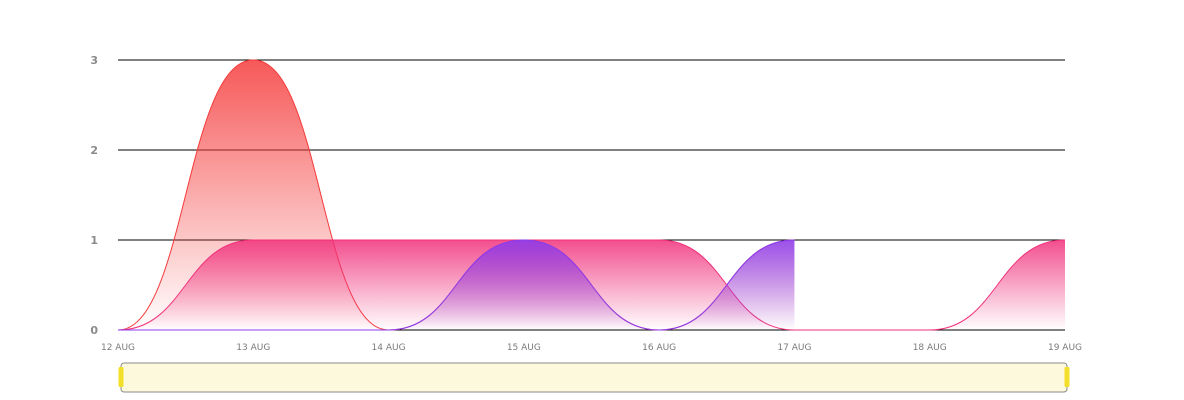 The width and height of the screenshot is (1184, 400). Describe the element at coordinates (118, 348) in the screenshot. I see `x-tick-label: 12 AUG` at that location.